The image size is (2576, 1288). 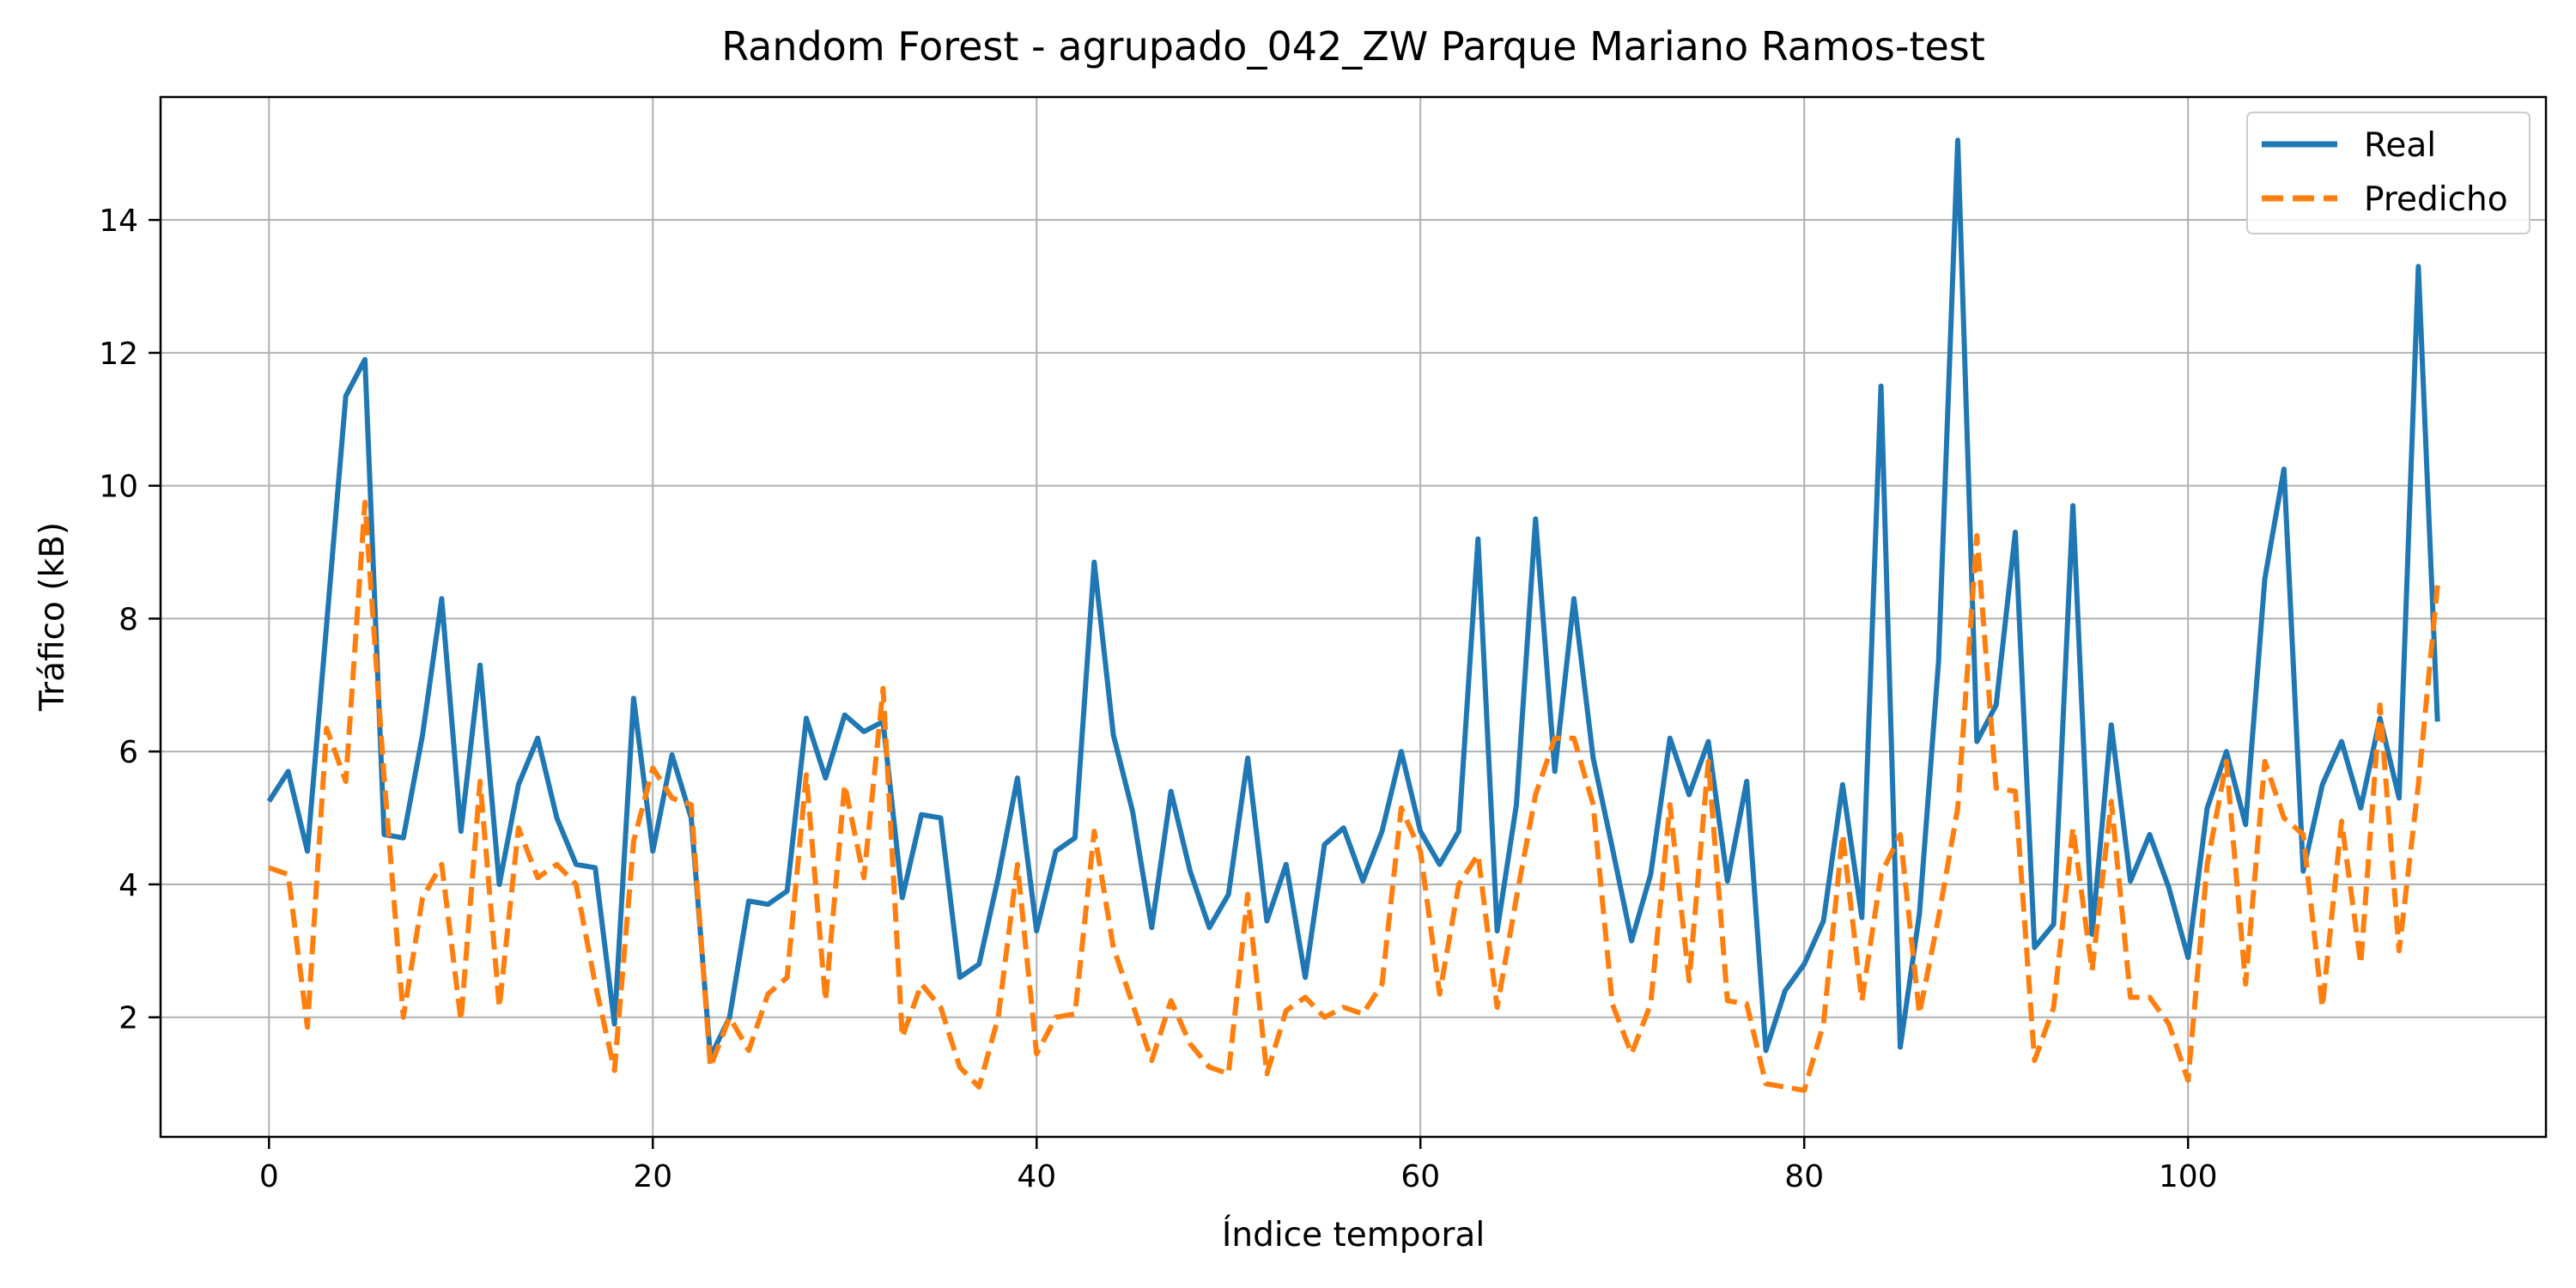 What do you see at coordinates (2388, 173) in the screenshot?
I see `legend: Real Predicho` at bounding box center [2388, 173].